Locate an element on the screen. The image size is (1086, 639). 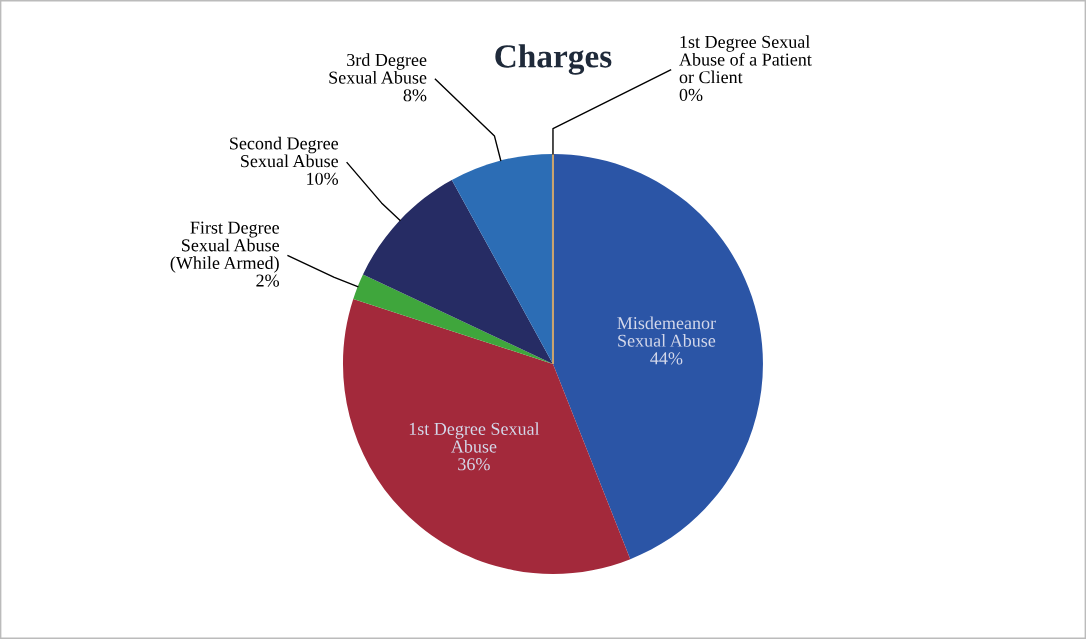
chart-title: Charges is located at coordinates (553, 59).